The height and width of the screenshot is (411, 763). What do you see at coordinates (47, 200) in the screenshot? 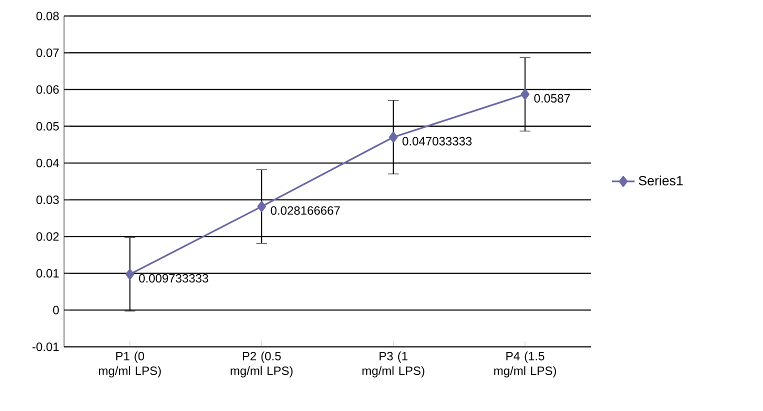
I see `y-tick-label: 0.03` at bounding box center [47, 200].